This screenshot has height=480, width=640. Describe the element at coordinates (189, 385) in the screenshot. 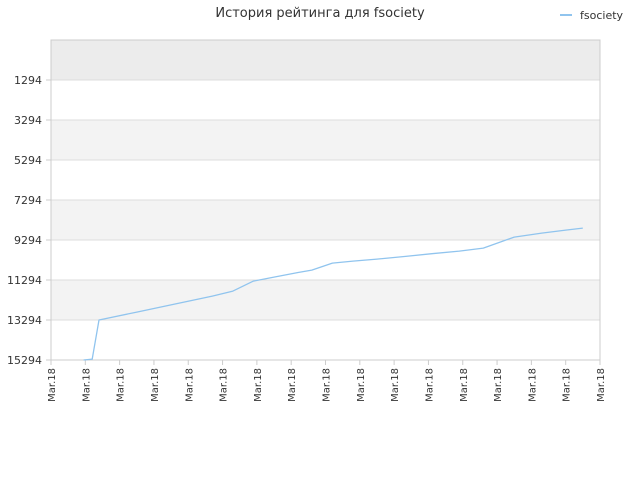

I see `x-tick-label-4: Mar.18` at that location.